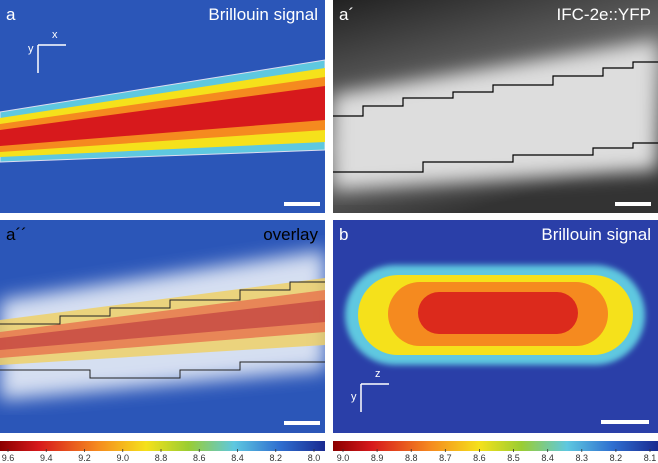 This screenshot has height=463, width=658. Describe the element at coordinates (377, 458) in the screenshot. I see `colorbar-tick-label: 8.9` at that location.